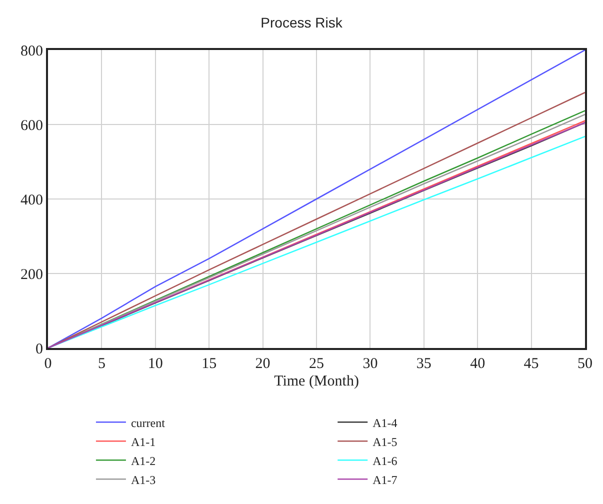 This screenshot has width=603, height=504. Describe the element at coordinates (385, 441) in the screenshot. I see `legend-label: A1-5` at that location.